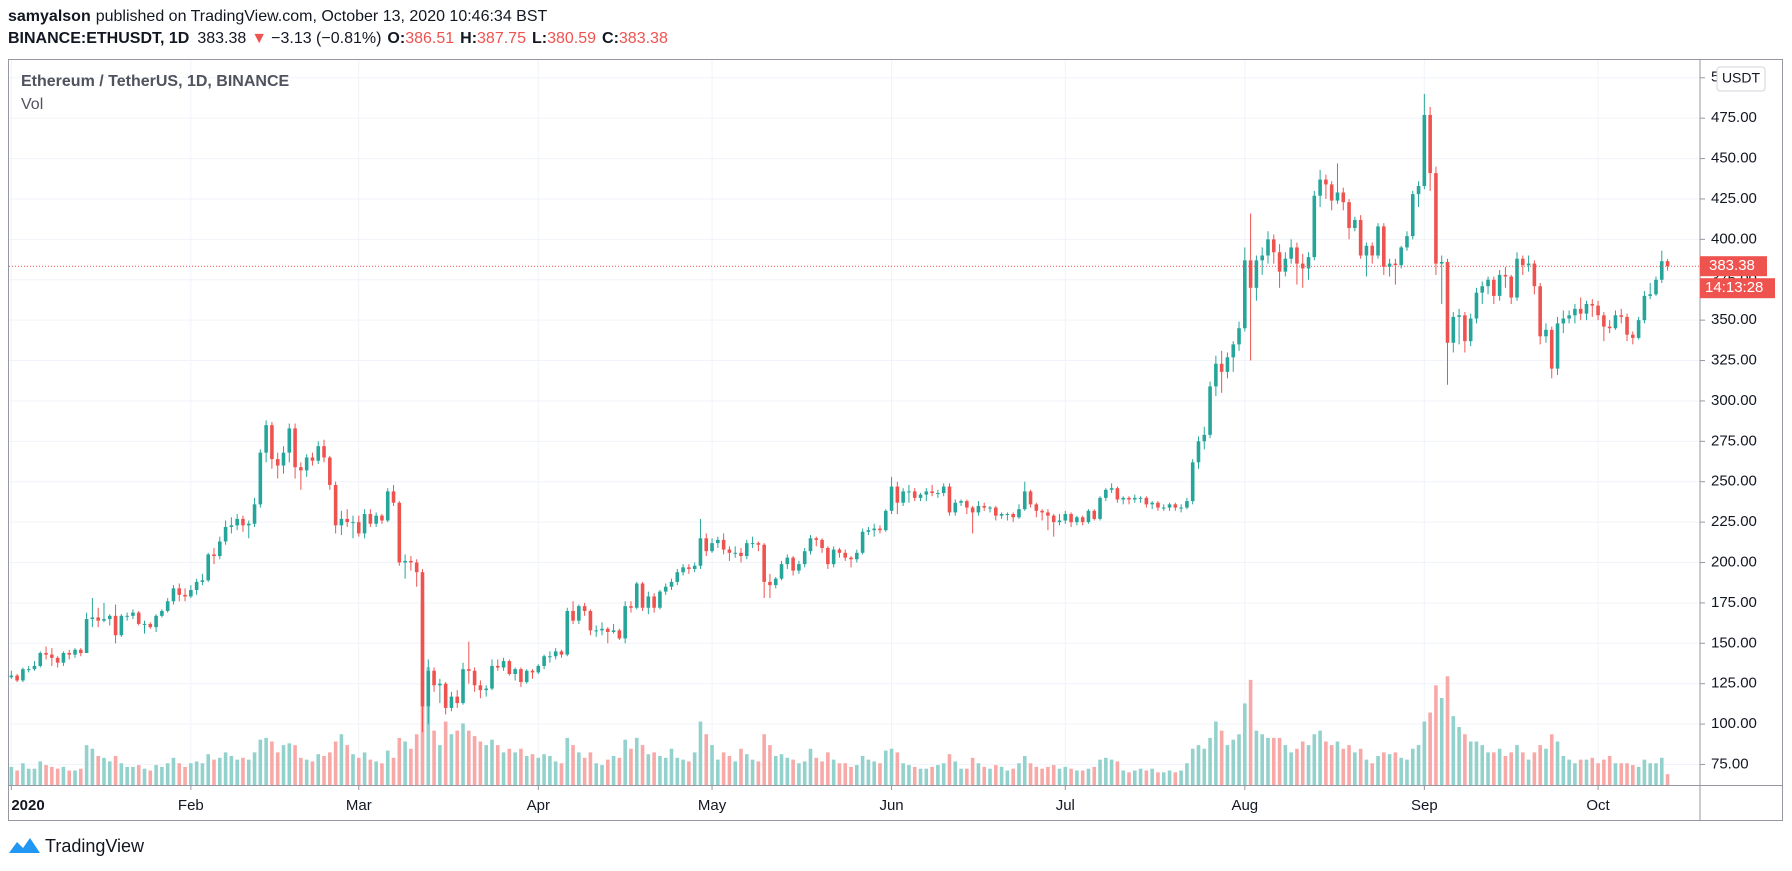 Image resolution: width=1792 pixels, height=871 pixels. What do you see at coordinates (259, 38) in the screenshot?
I see `arrow: ▼` at bounding box center [259, 38].